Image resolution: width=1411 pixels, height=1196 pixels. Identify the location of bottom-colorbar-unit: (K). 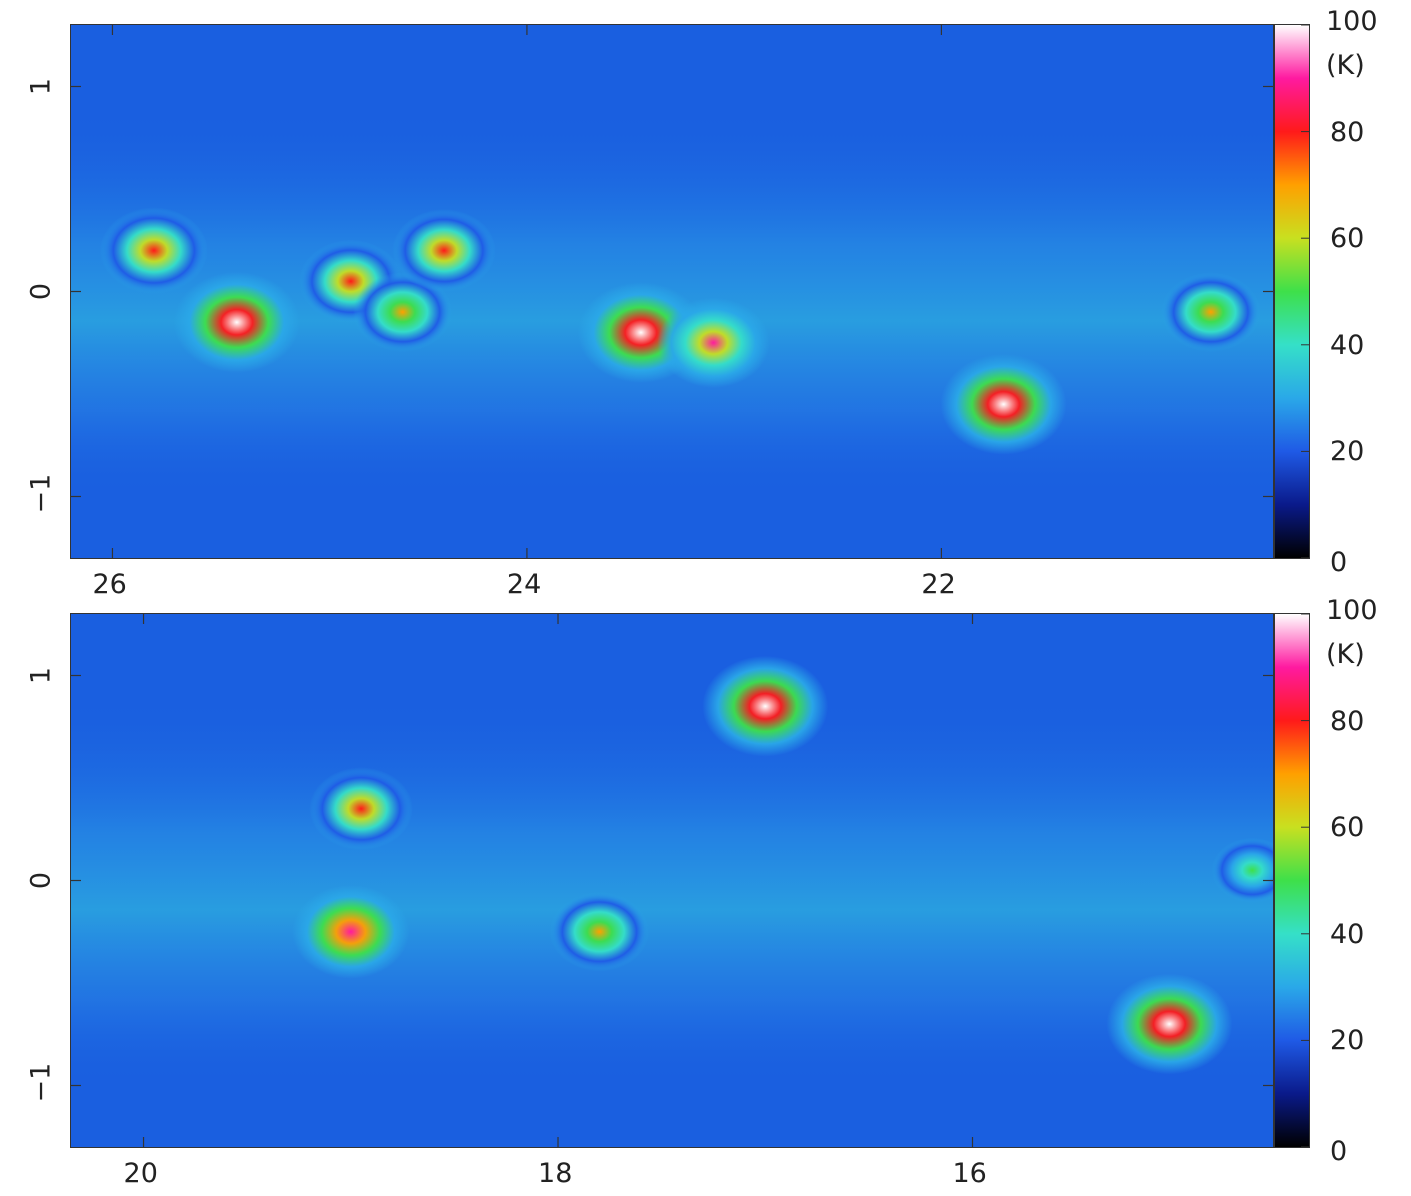
(1345, 654).